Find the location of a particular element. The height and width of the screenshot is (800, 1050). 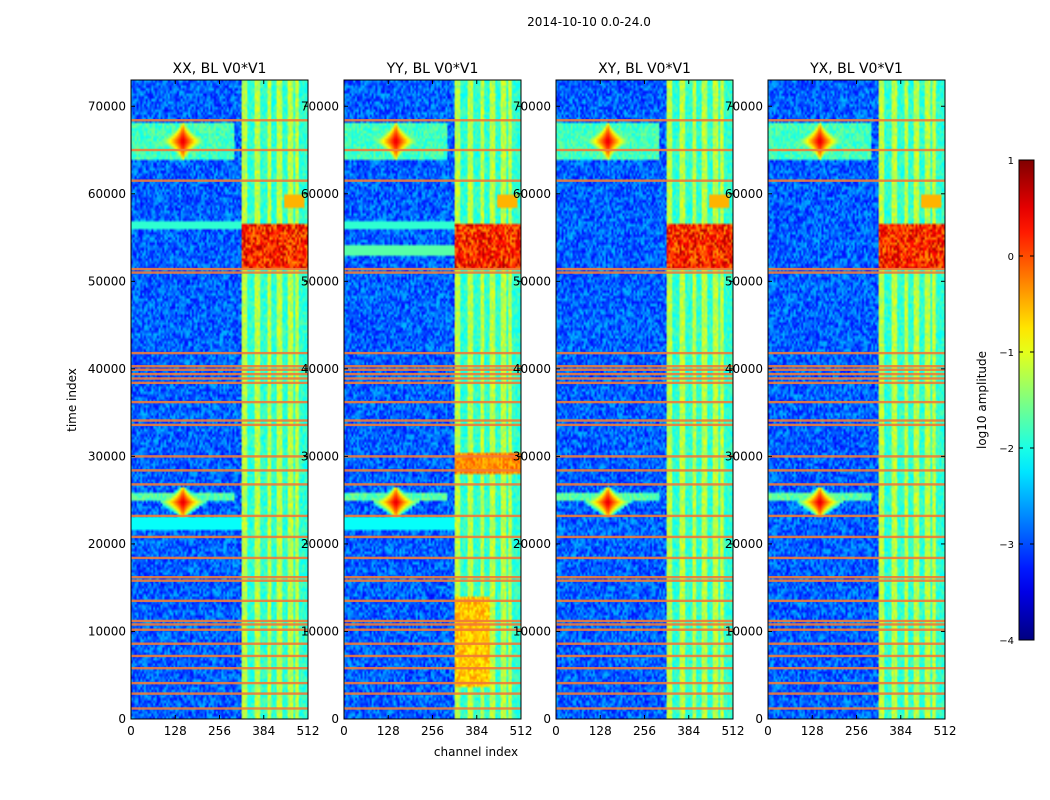

y-axis-label: time index is located at coordinates (72, 400).